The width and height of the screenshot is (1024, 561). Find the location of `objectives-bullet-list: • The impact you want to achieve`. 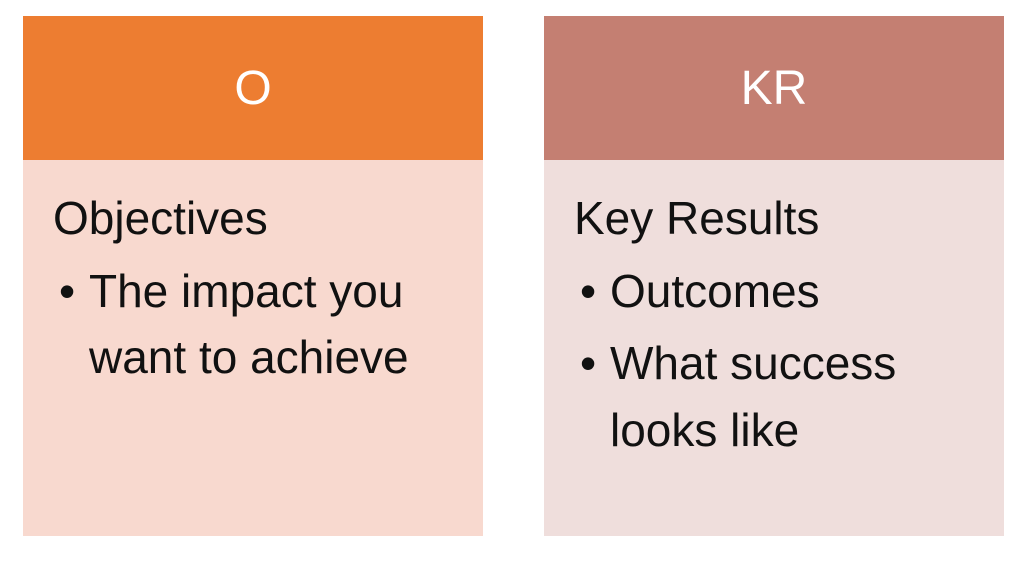

objectives-bullet-list: • The impact you want to achieve is located at coordinates (256, 324).